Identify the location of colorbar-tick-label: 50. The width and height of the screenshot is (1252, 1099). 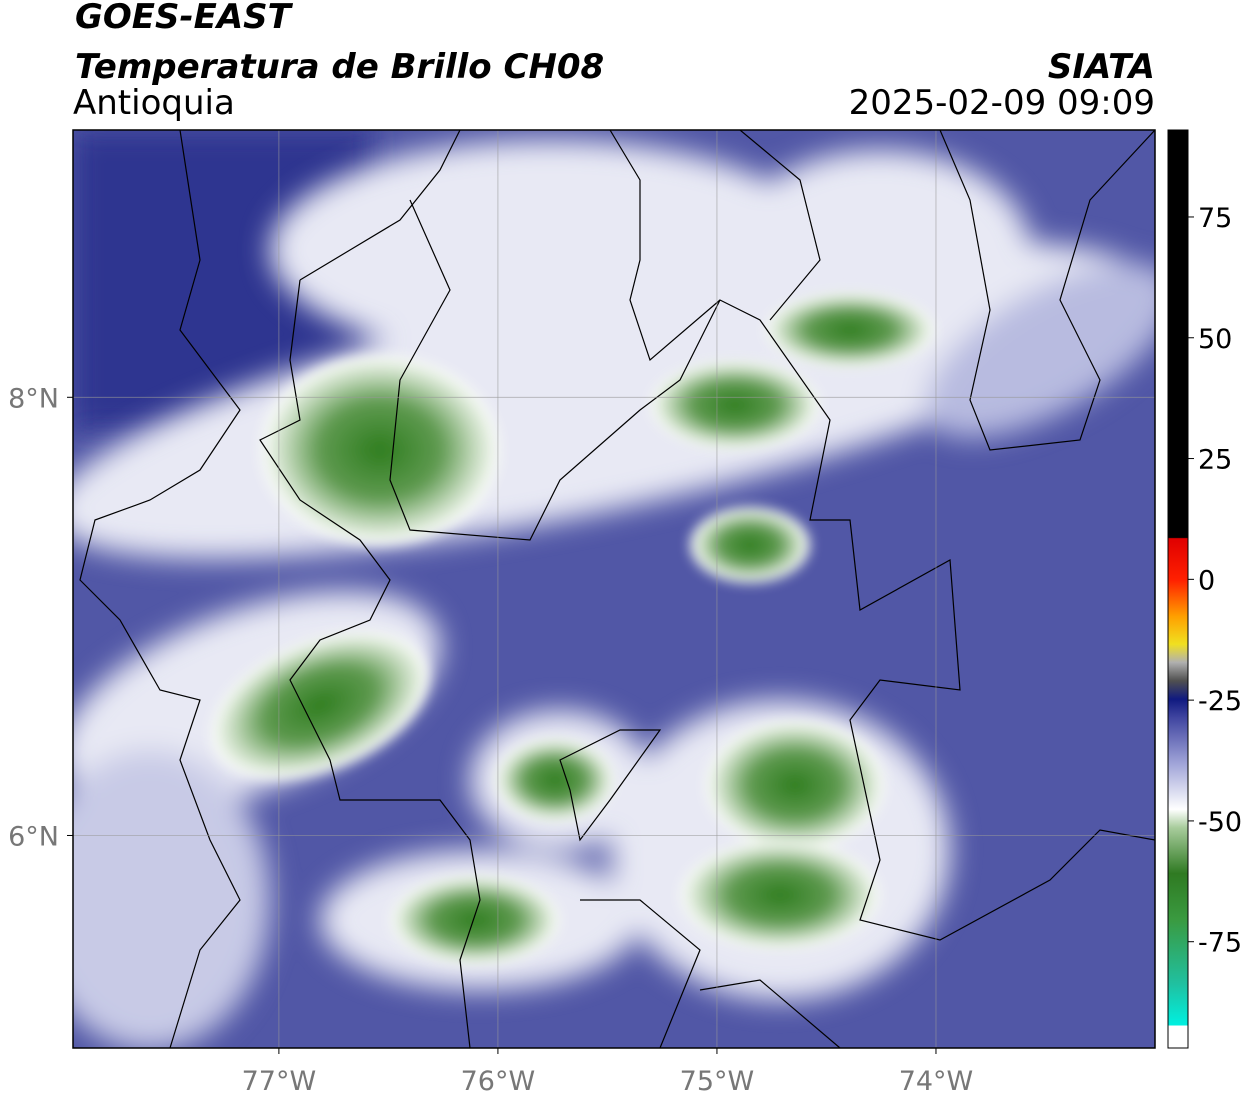
(1215, 339).